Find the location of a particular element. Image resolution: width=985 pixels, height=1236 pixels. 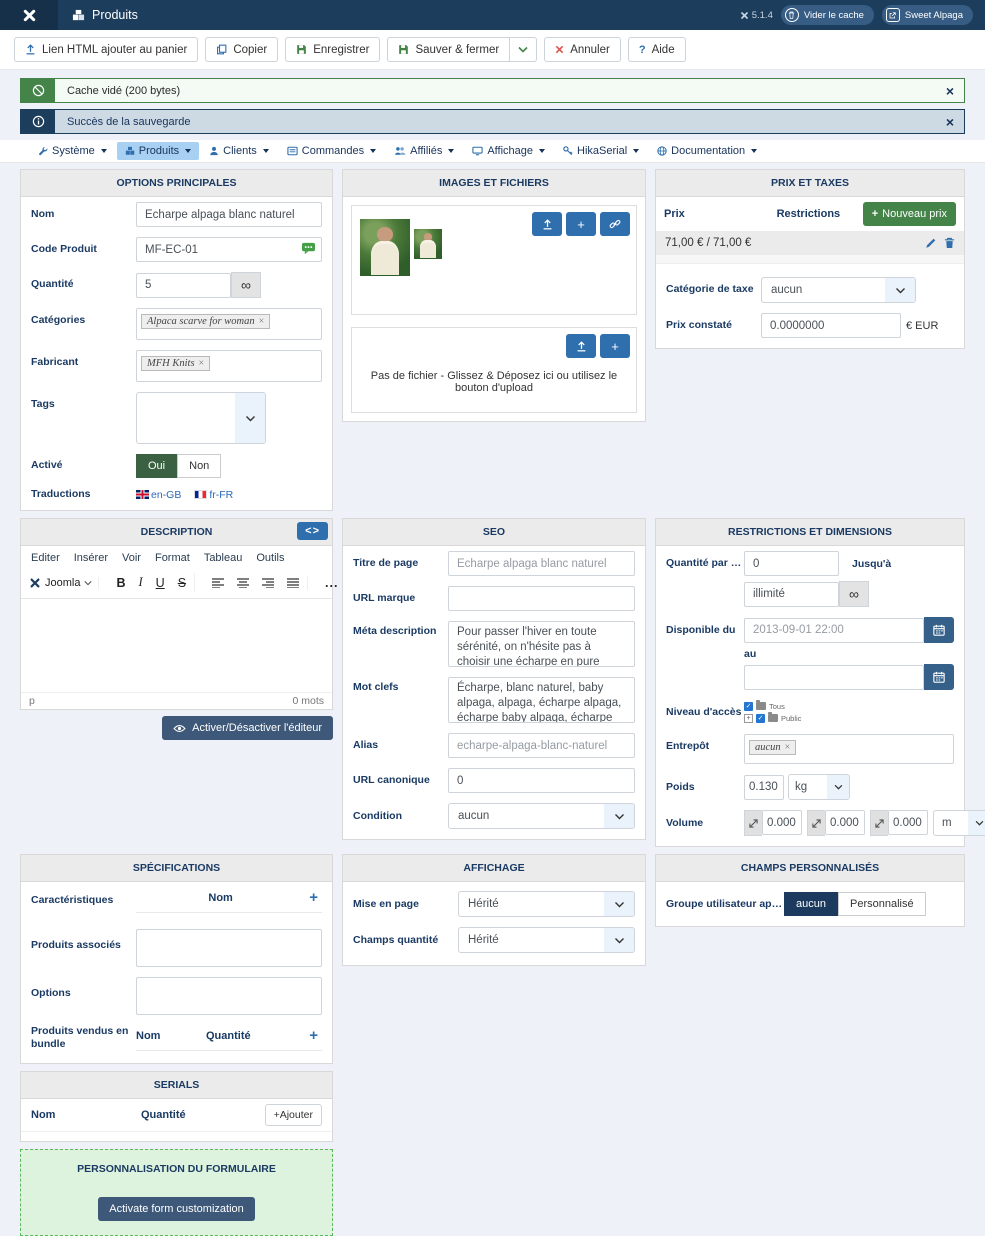

group-none-button: aucun is located at coordinates (811, 904).